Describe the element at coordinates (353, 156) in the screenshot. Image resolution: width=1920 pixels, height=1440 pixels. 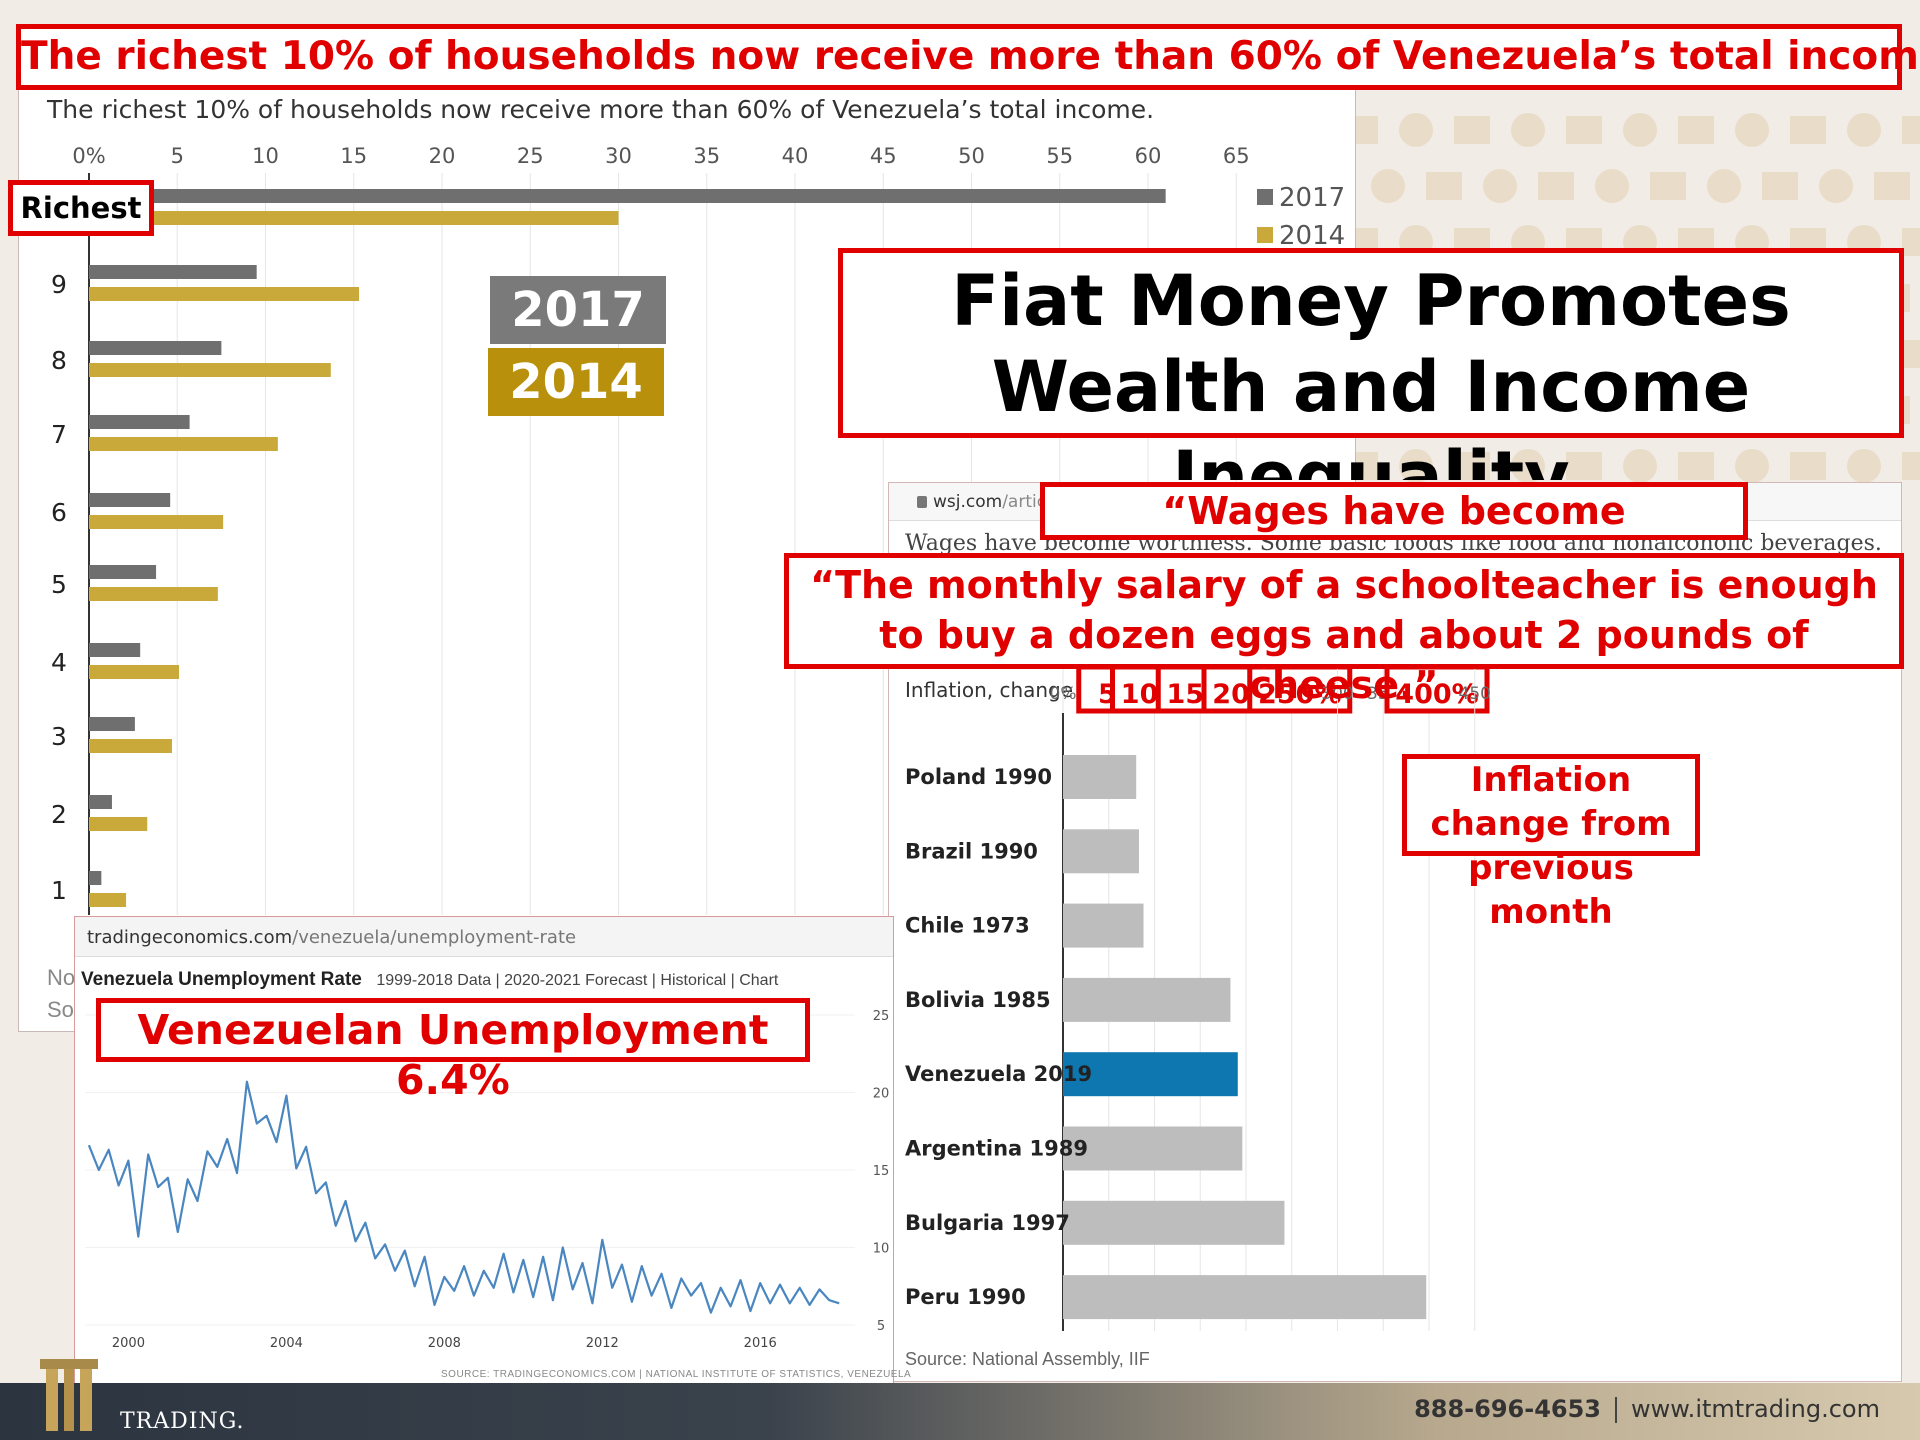
I see `income-x-tick-label: 15` at that location.